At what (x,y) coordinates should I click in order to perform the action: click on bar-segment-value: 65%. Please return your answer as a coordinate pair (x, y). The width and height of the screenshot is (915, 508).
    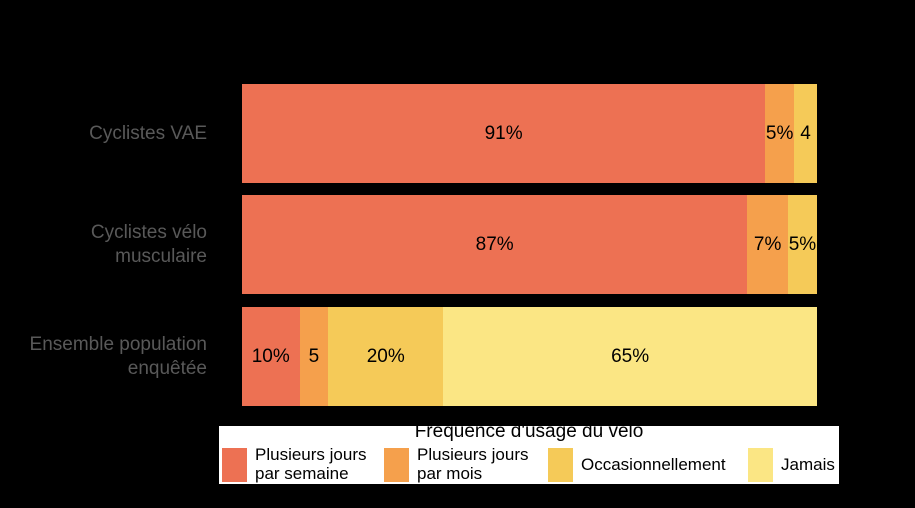
    Looking at the image, I should click on (630, 356).